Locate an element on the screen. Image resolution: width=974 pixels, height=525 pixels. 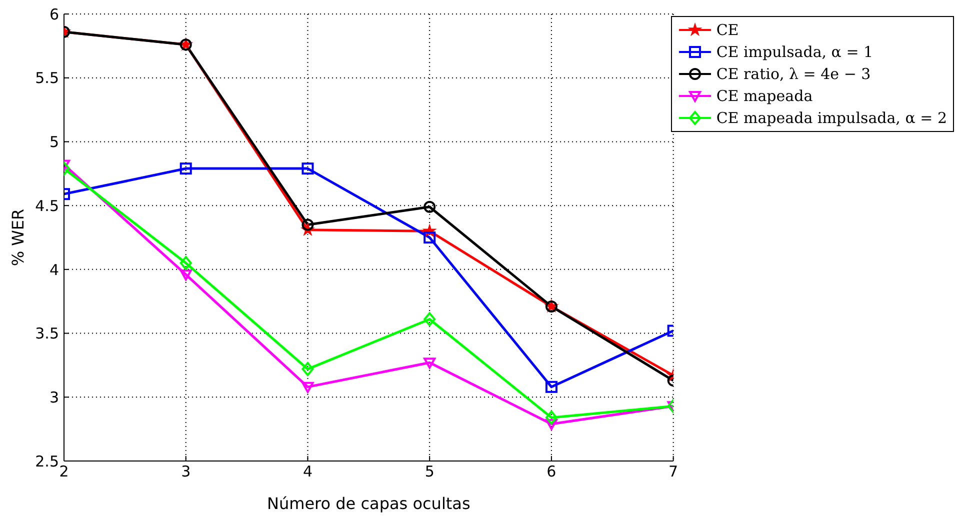
legend-label: CE ratio, λ = 4e − 3 is located at coordinates (793, 74).